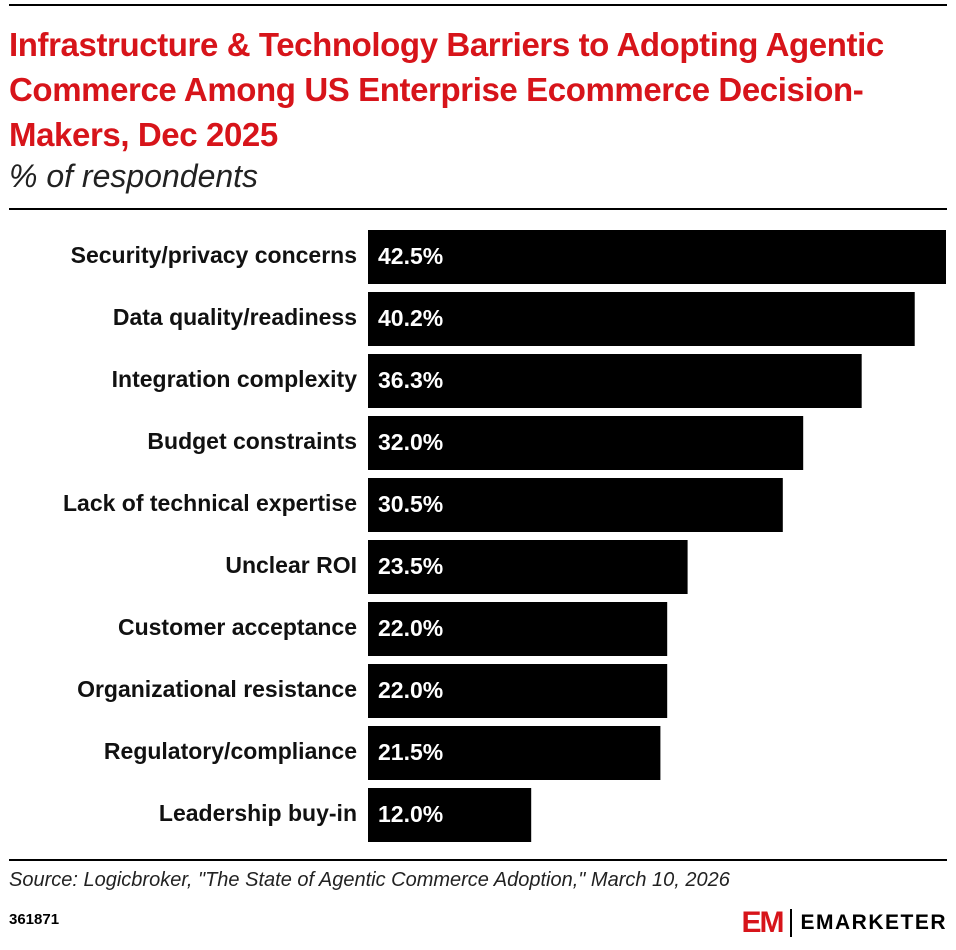 This screenshot has width=956, height=950. I want to click on top-rule, so click(478, 5).